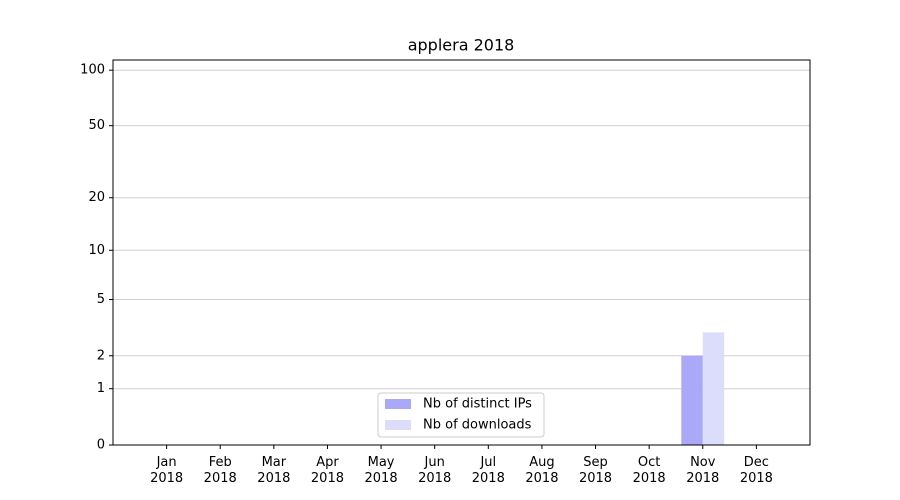 Image resolution: width=900 pixels, height=500 pixels. What do you see at coordinates (96, 197) in the screenshot?
I see `y-tick-label: 20` at bounding box center [96, 197].